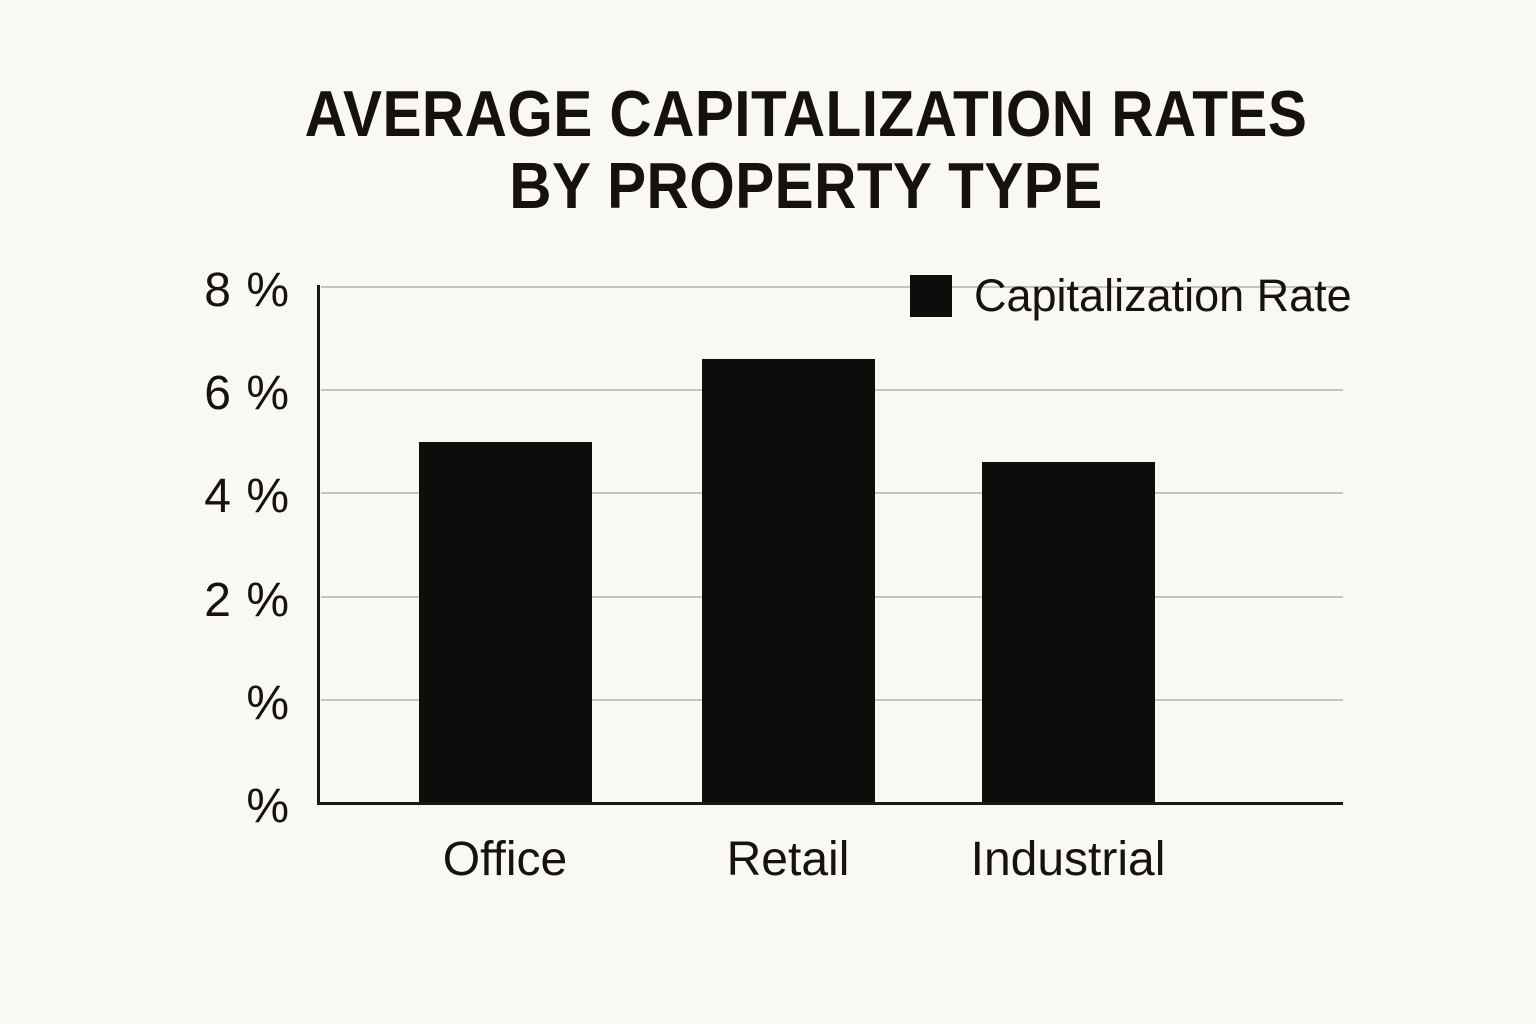  Describe the element at coordinates (247, 394) in the screenshot. I see `y-tick-label-6: 6 %` at that location.